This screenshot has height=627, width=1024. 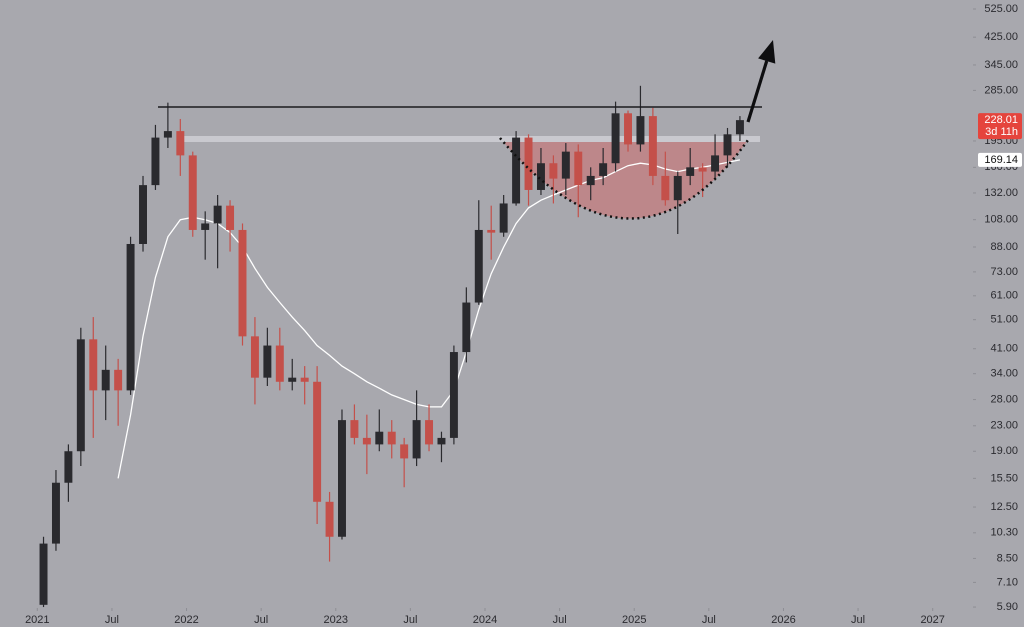 What do you see at coordinates (1007, 558) in the screenshot?
I see `y-tick-label: 8.50` at bounding box center [1007, 558].